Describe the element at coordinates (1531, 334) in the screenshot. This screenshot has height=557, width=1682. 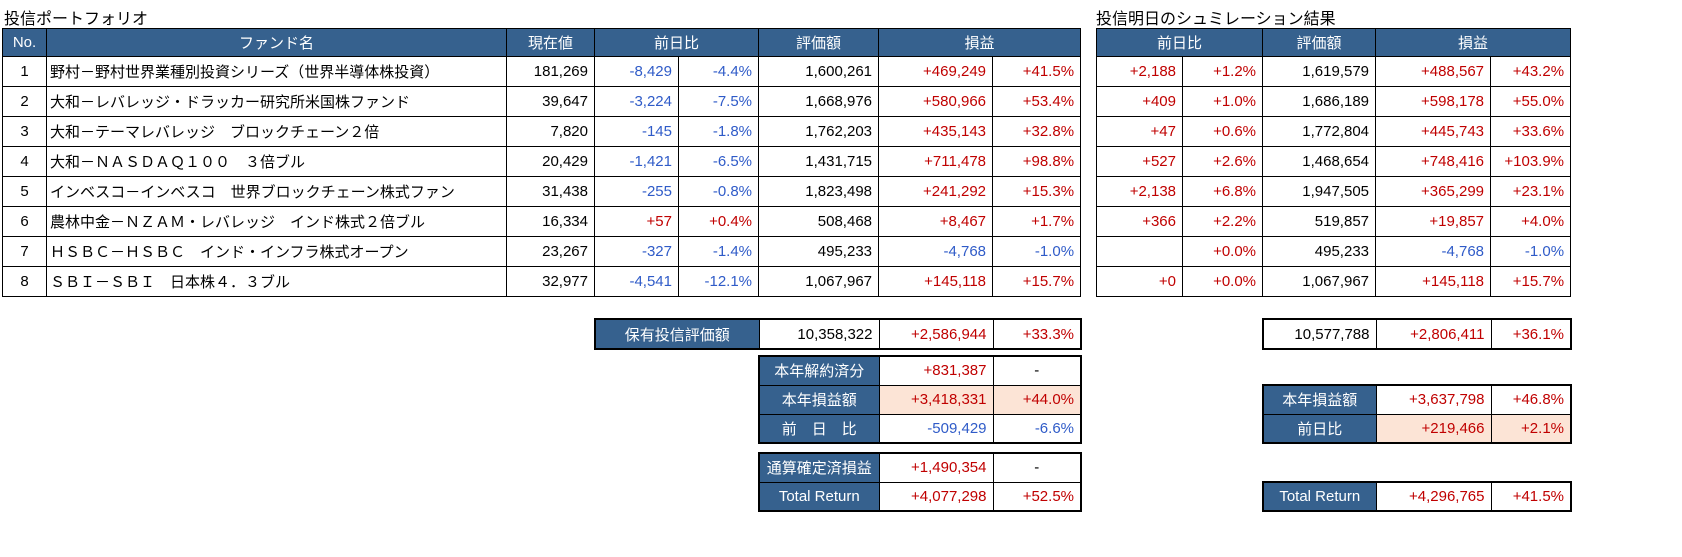
I see `sim-holdings-pct-cell: +36.1%` at that location.